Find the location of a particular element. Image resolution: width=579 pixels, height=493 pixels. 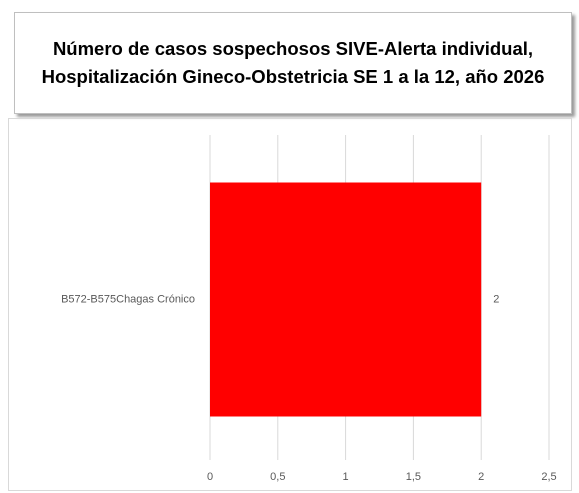

y-tick-label: B572-B575Chagas Crónico is located at coordinates (128, 299).